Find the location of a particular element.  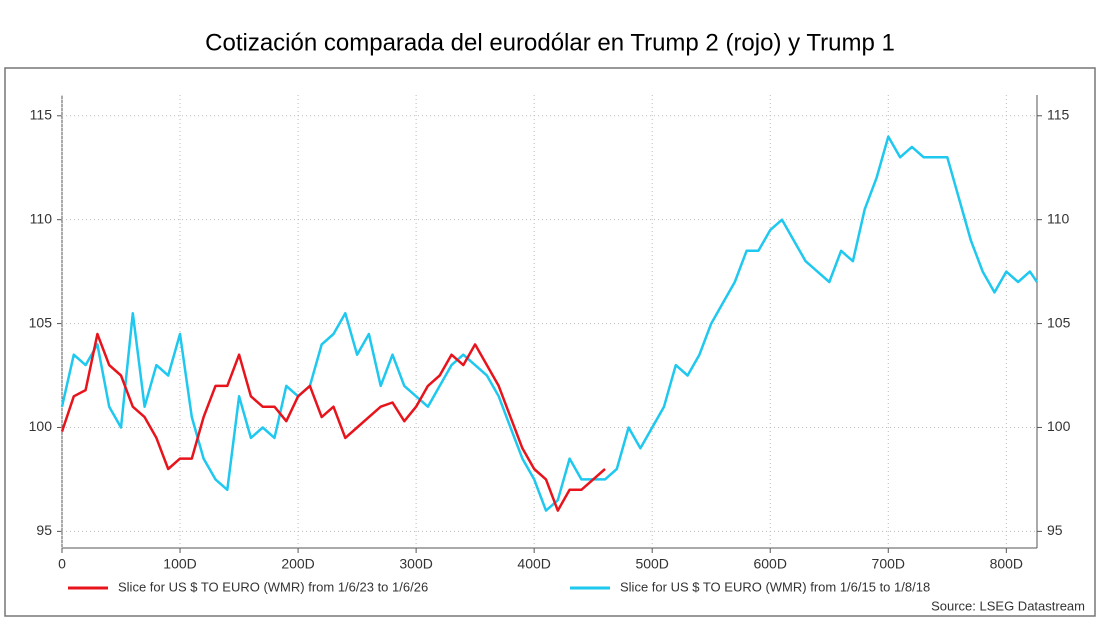

x-tick-label: 800D is located at coordinates (1006, 564).